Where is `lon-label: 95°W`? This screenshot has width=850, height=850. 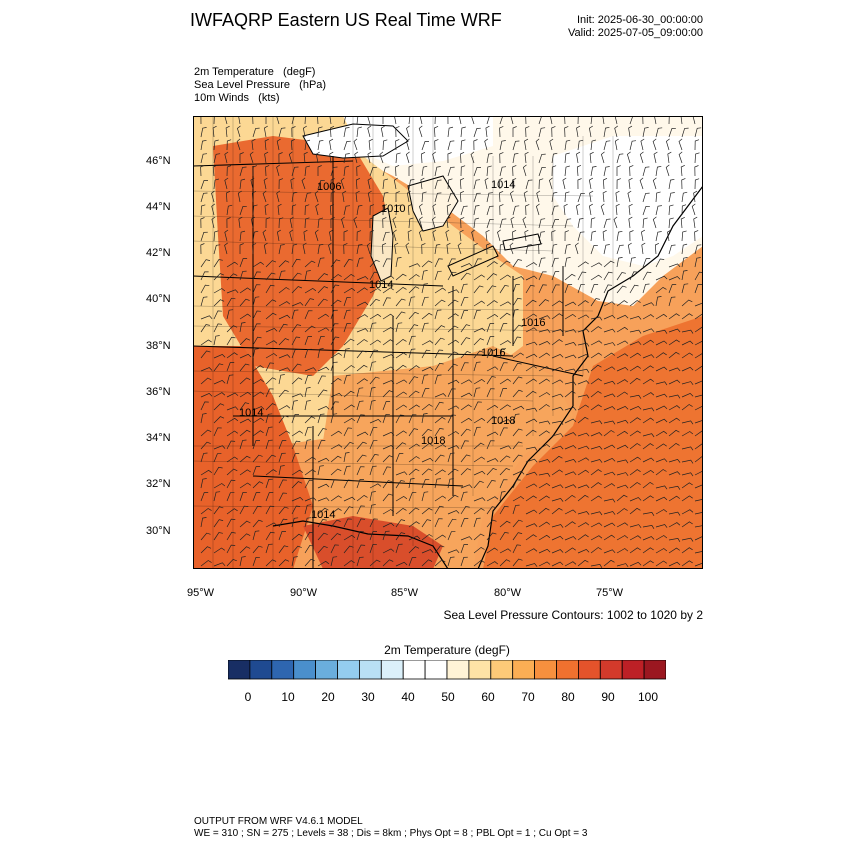 lon-label: 95°W is located at coordinates (201, 593).